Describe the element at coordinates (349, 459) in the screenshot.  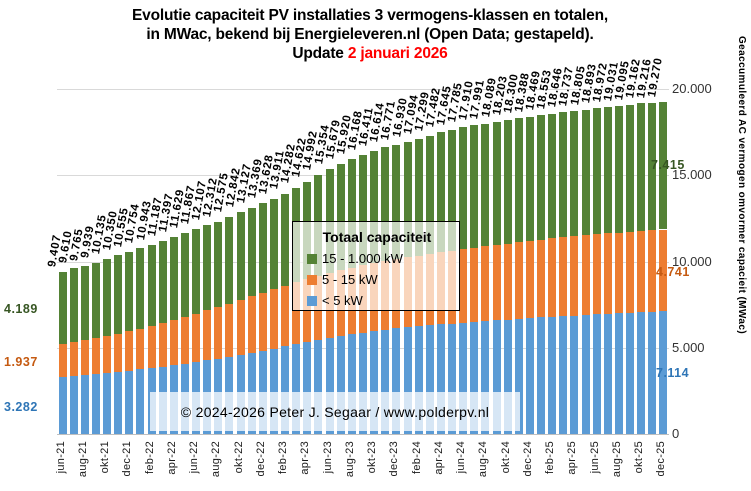
I see `x-tick-label-aug-23: aug-23` at that location.